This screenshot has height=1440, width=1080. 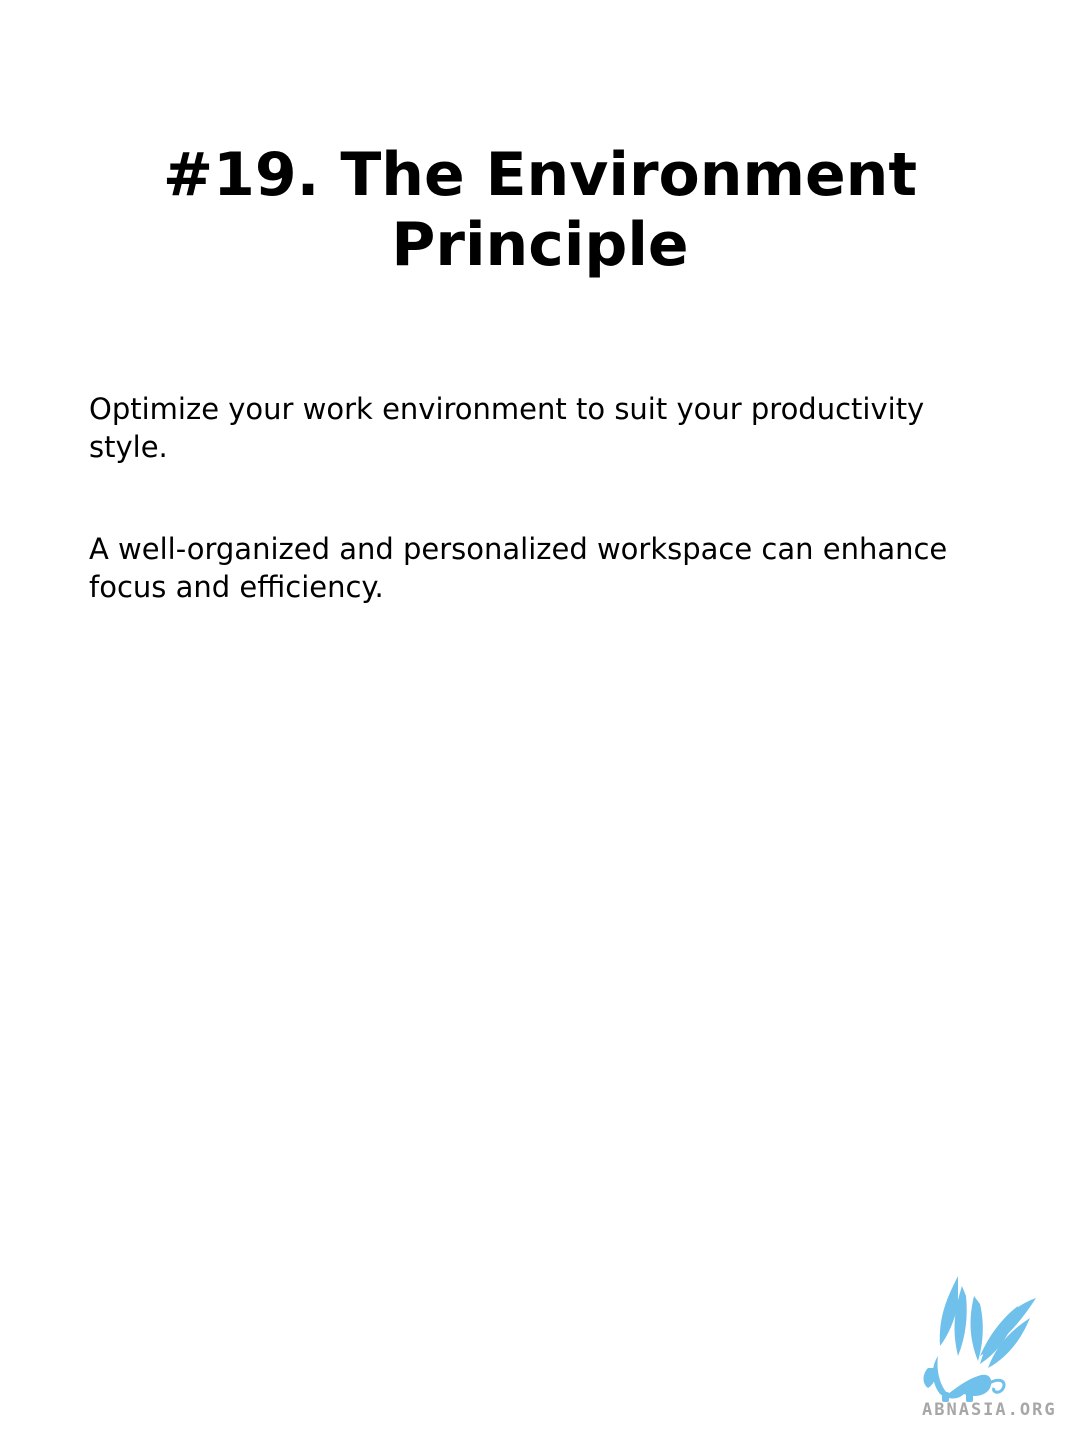 I want to click on slide-title-line-1: #19. The Environment, so click(x=540, y=175).